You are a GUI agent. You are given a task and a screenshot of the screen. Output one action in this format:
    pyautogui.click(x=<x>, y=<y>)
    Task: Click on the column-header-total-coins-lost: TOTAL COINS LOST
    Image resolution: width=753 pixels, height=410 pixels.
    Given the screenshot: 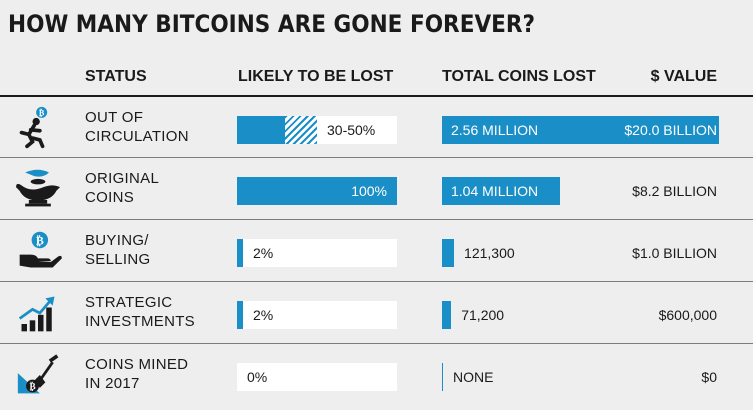 What is the action you would take?
    pyautogui.click(x=519, y=76)
    